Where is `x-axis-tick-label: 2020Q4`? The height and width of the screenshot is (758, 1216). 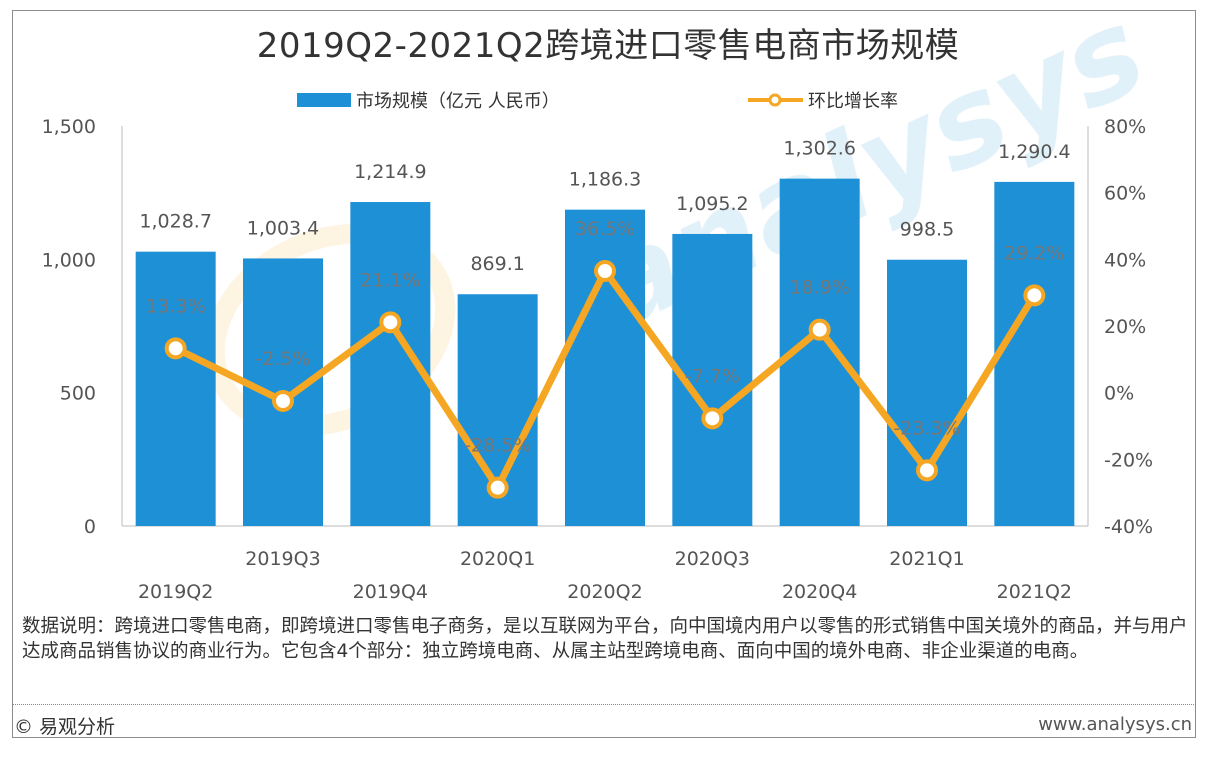
x-axis-tick-label: 2020Q4 is located at coordinates (819, 592).